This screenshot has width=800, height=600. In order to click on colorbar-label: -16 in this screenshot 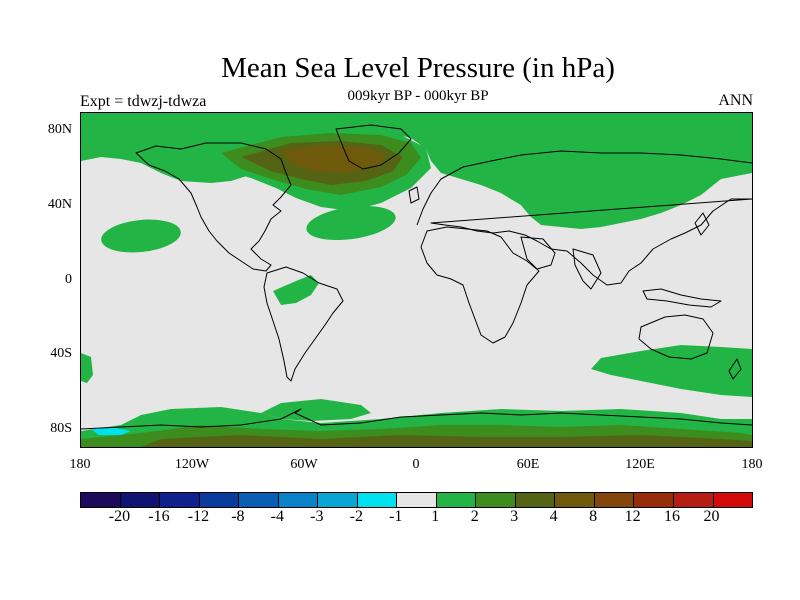, I will do `click(159, 516)`.